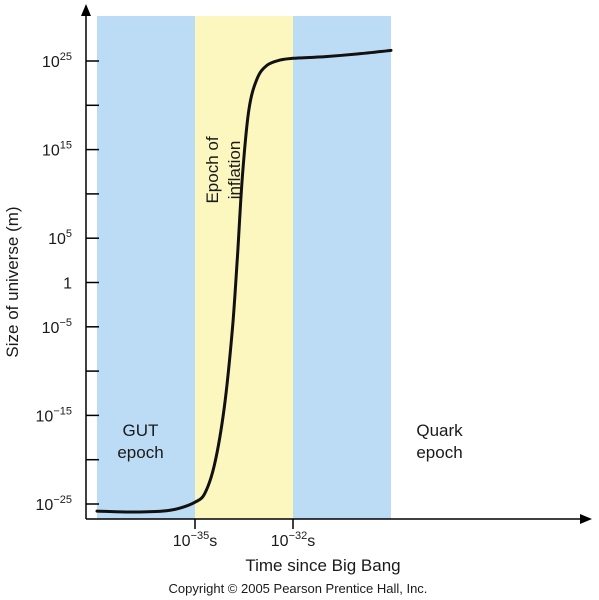 The height and width of the screenshot is (600, 599). I want to click on x-axis-title: Time since Big Bang, so click(322, 565).